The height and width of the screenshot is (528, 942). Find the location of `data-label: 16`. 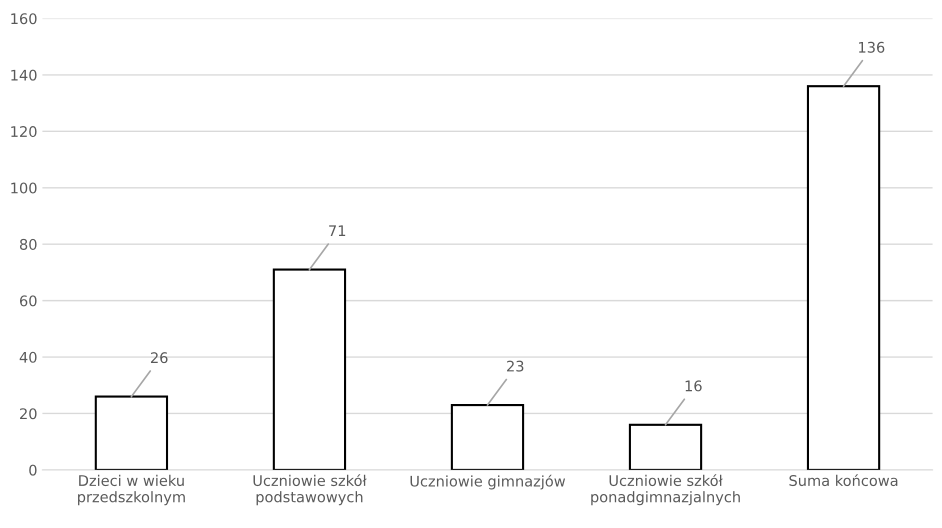

data-label: 16 is located at coordinates (694, 386).